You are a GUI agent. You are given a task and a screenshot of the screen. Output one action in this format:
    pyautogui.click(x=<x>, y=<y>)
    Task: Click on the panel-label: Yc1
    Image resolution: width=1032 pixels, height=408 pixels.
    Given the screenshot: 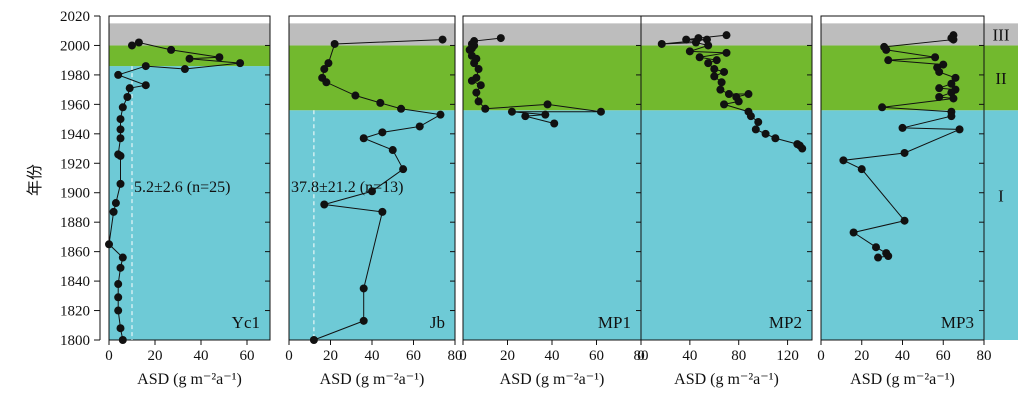 What is the action you would take?
    pyautogui.click(x=246, y=322)
    